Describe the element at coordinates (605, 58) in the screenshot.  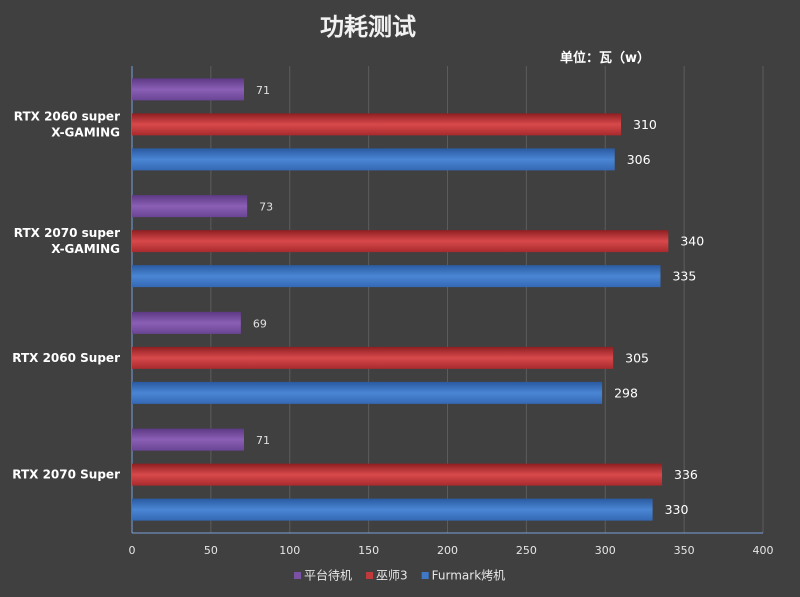
I see `unit-label: 单位：瓦（w）` at that location.